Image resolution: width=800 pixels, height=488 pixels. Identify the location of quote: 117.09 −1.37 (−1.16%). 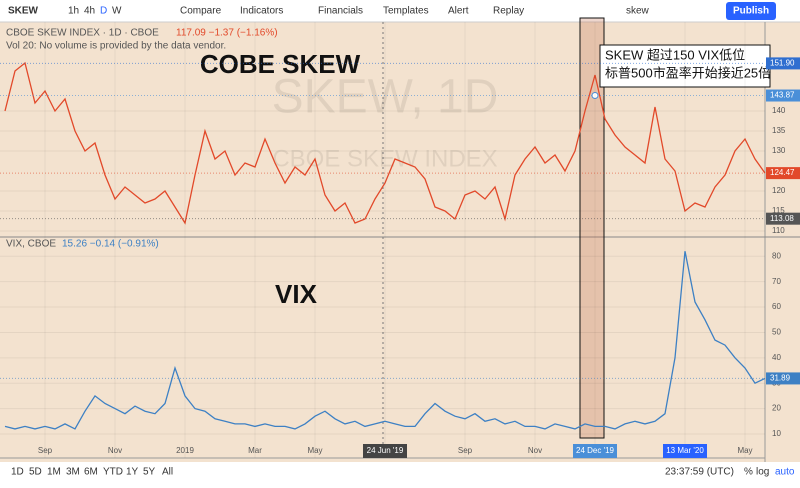
(227, 33).